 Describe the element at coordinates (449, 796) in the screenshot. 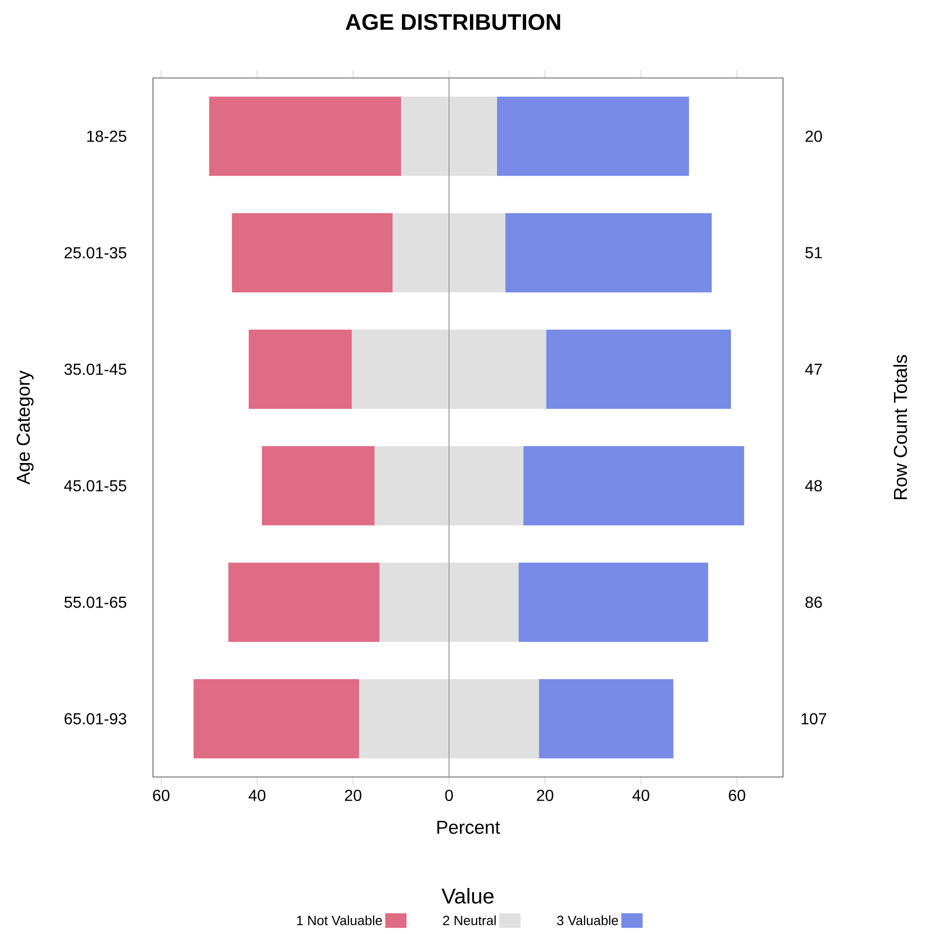

I see `x-tick-label: 0` at that location.